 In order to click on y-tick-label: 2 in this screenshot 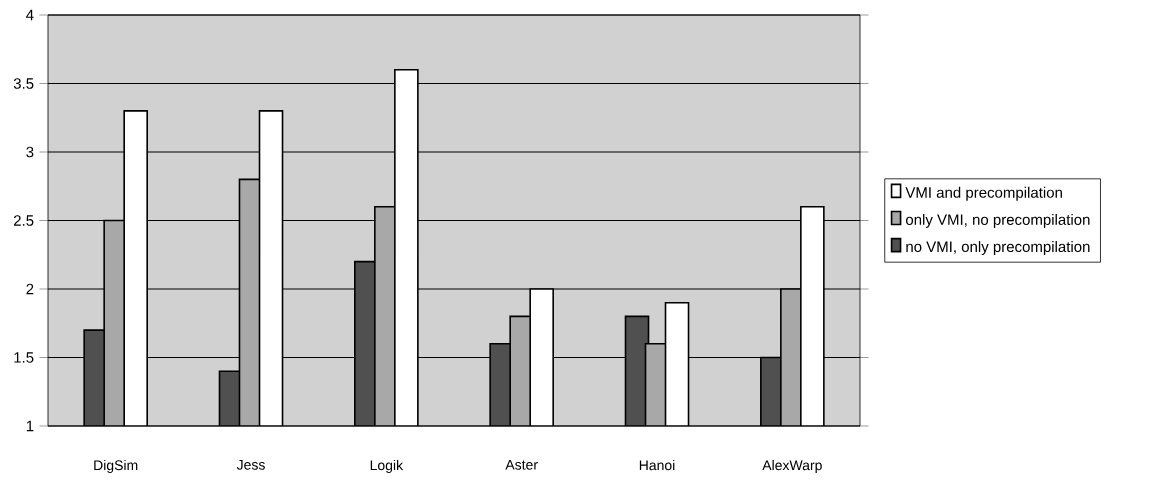, I will do `click(30, 289)`.